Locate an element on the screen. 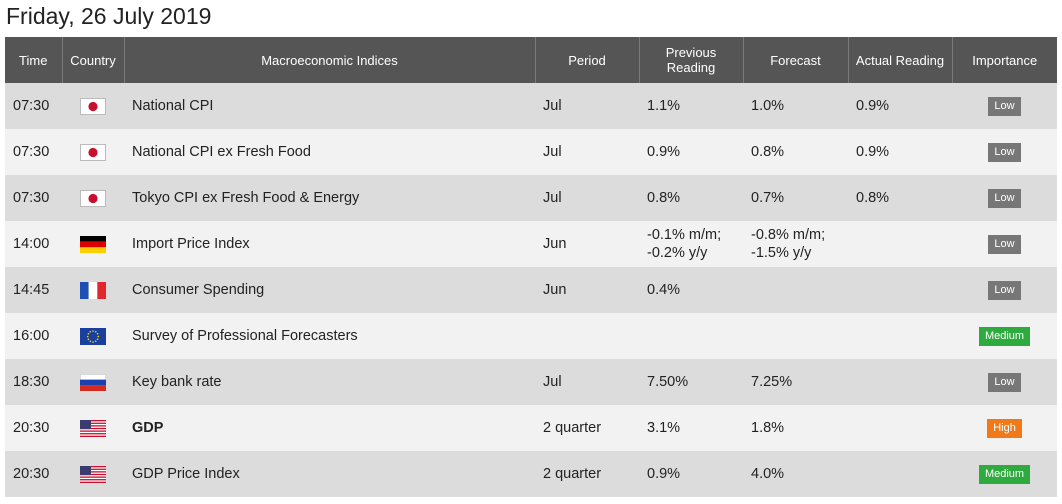  header-previous-line1: Previous is located at coordinates (691, 52).